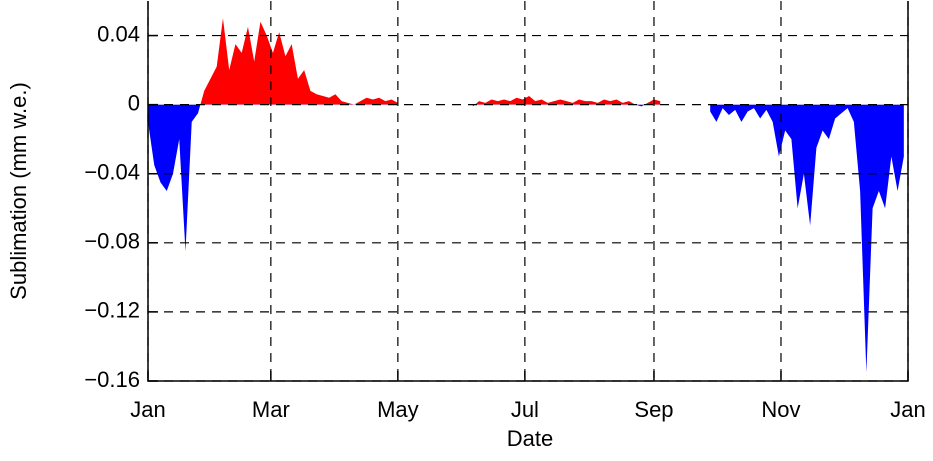  What do you see at coordinates (530, 438) in the screenshot?
I see `x-axis-label: Date` at bounding box center [530, 438].